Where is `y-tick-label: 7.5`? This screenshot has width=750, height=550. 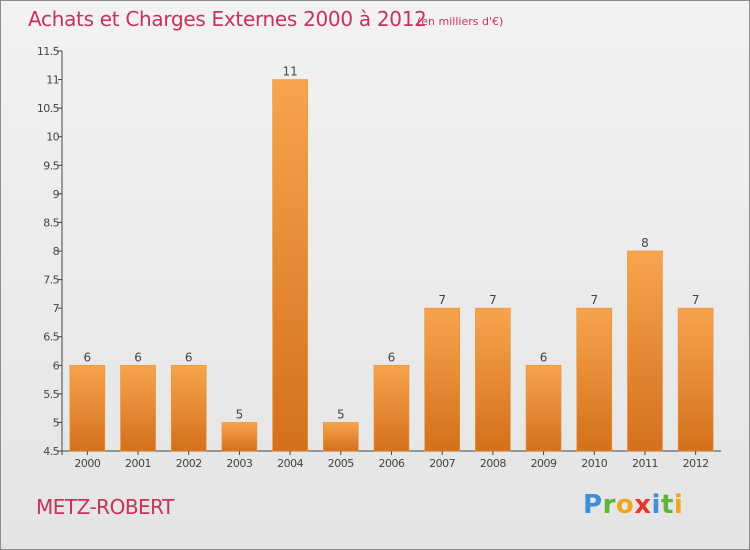
y-tick-label: 7.5 is located at coordinates (51, 280).